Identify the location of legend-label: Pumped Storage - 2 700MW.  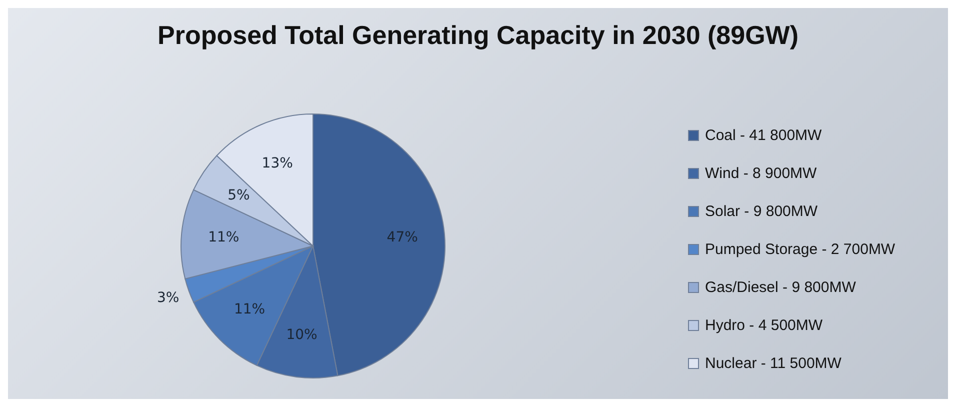
(800, 249).